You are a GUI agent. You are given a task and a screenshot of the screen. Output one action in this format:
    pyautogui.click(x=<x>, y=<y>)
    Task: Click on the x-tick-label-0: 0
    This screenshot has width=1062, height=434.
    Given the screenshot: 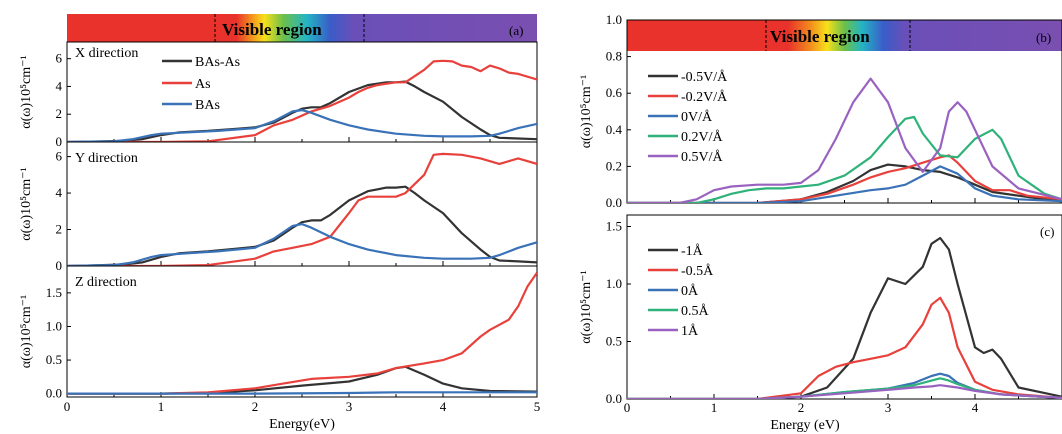 What is the action you would take?
    pyautogui.click(x=67, y=406)
    